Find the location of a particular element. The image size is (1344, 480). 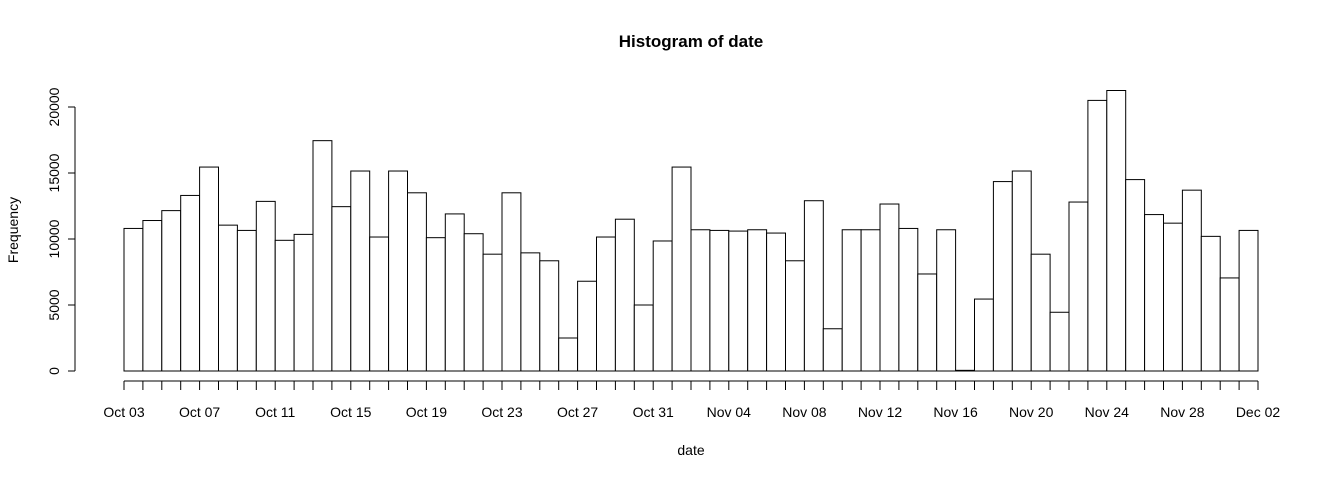

x-tick-label: Nov 28 is located at coordinates (1182, 412).